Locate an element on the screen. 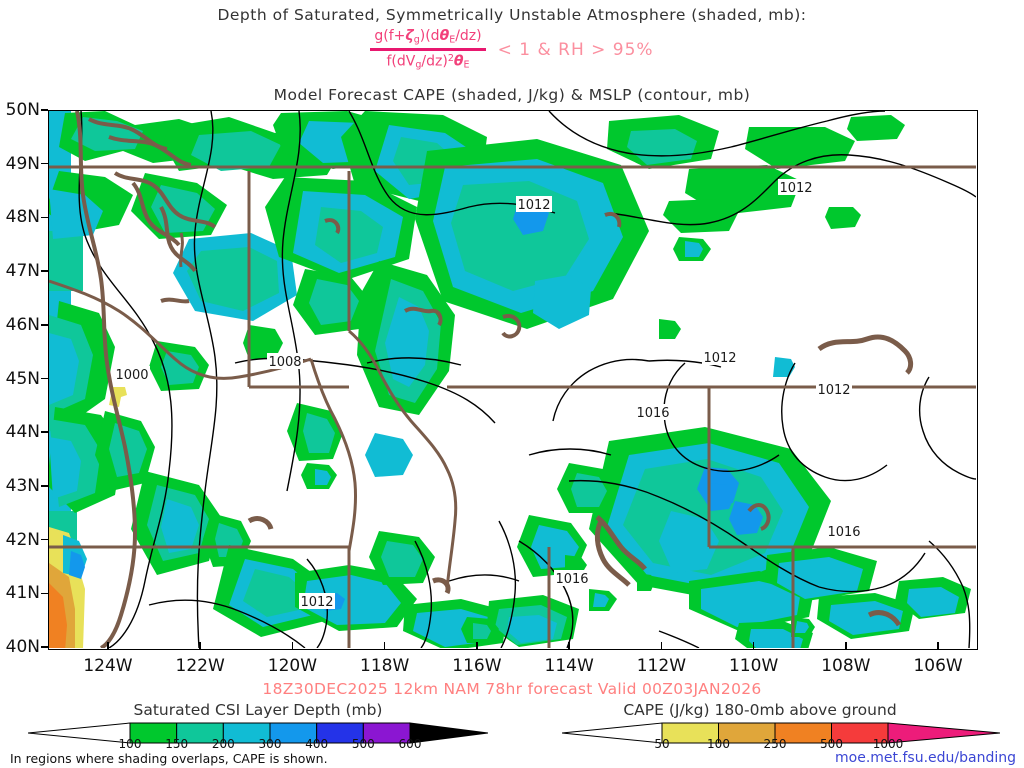 The width and height of the screenshot is (1024, 768). lat-label: 46N is located at coordinates (22, 324).